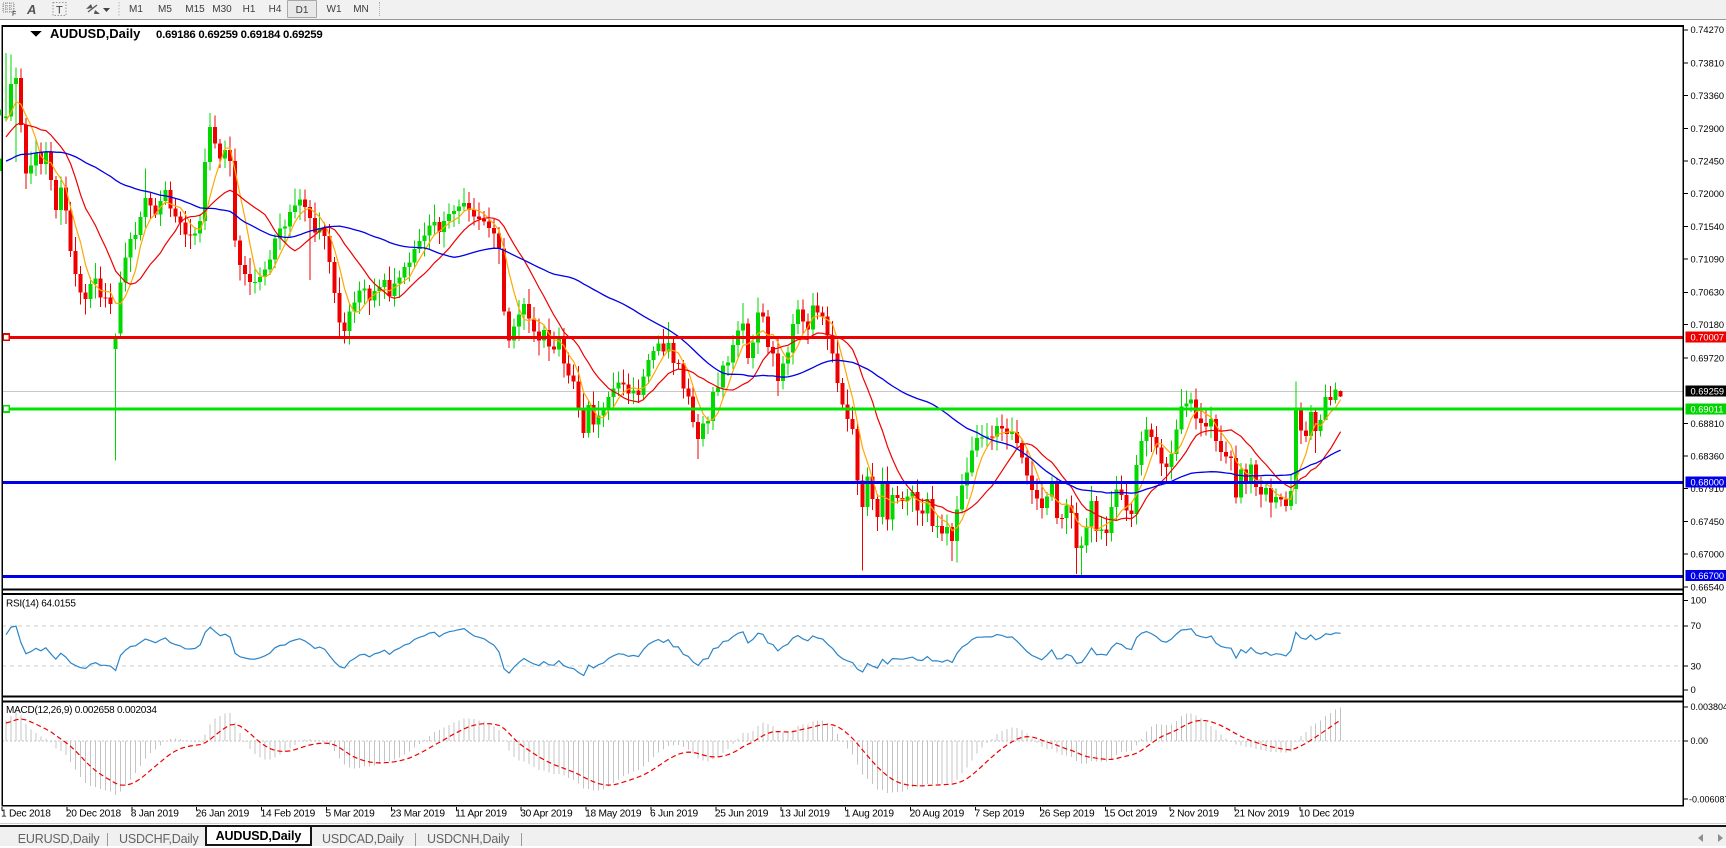 This screenshot has height=848, width=1726. What do you see at coordinates (1000, 814) in the screenshot?
I see `svg-text: 7 Sep 2019` at bounding box center [1000, 814].